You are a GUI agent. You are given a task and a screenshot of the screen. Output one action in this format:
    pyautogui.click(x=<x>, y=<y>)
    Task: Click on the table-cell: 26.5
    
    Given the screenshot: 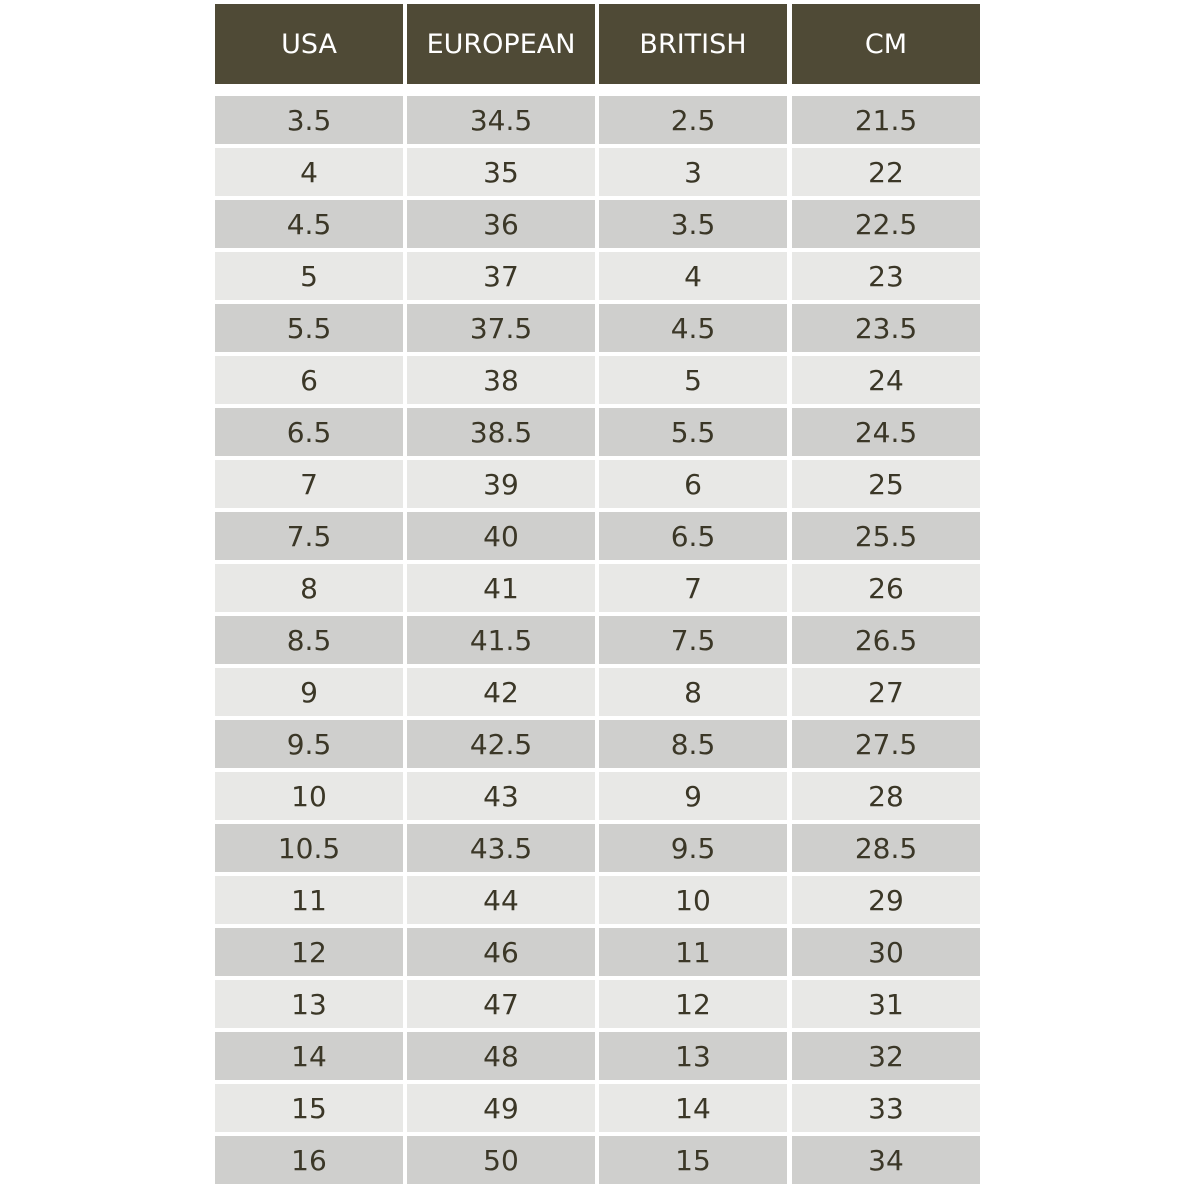 What is the action you would take?
    pyautogui.click(x=886, y=640)
    